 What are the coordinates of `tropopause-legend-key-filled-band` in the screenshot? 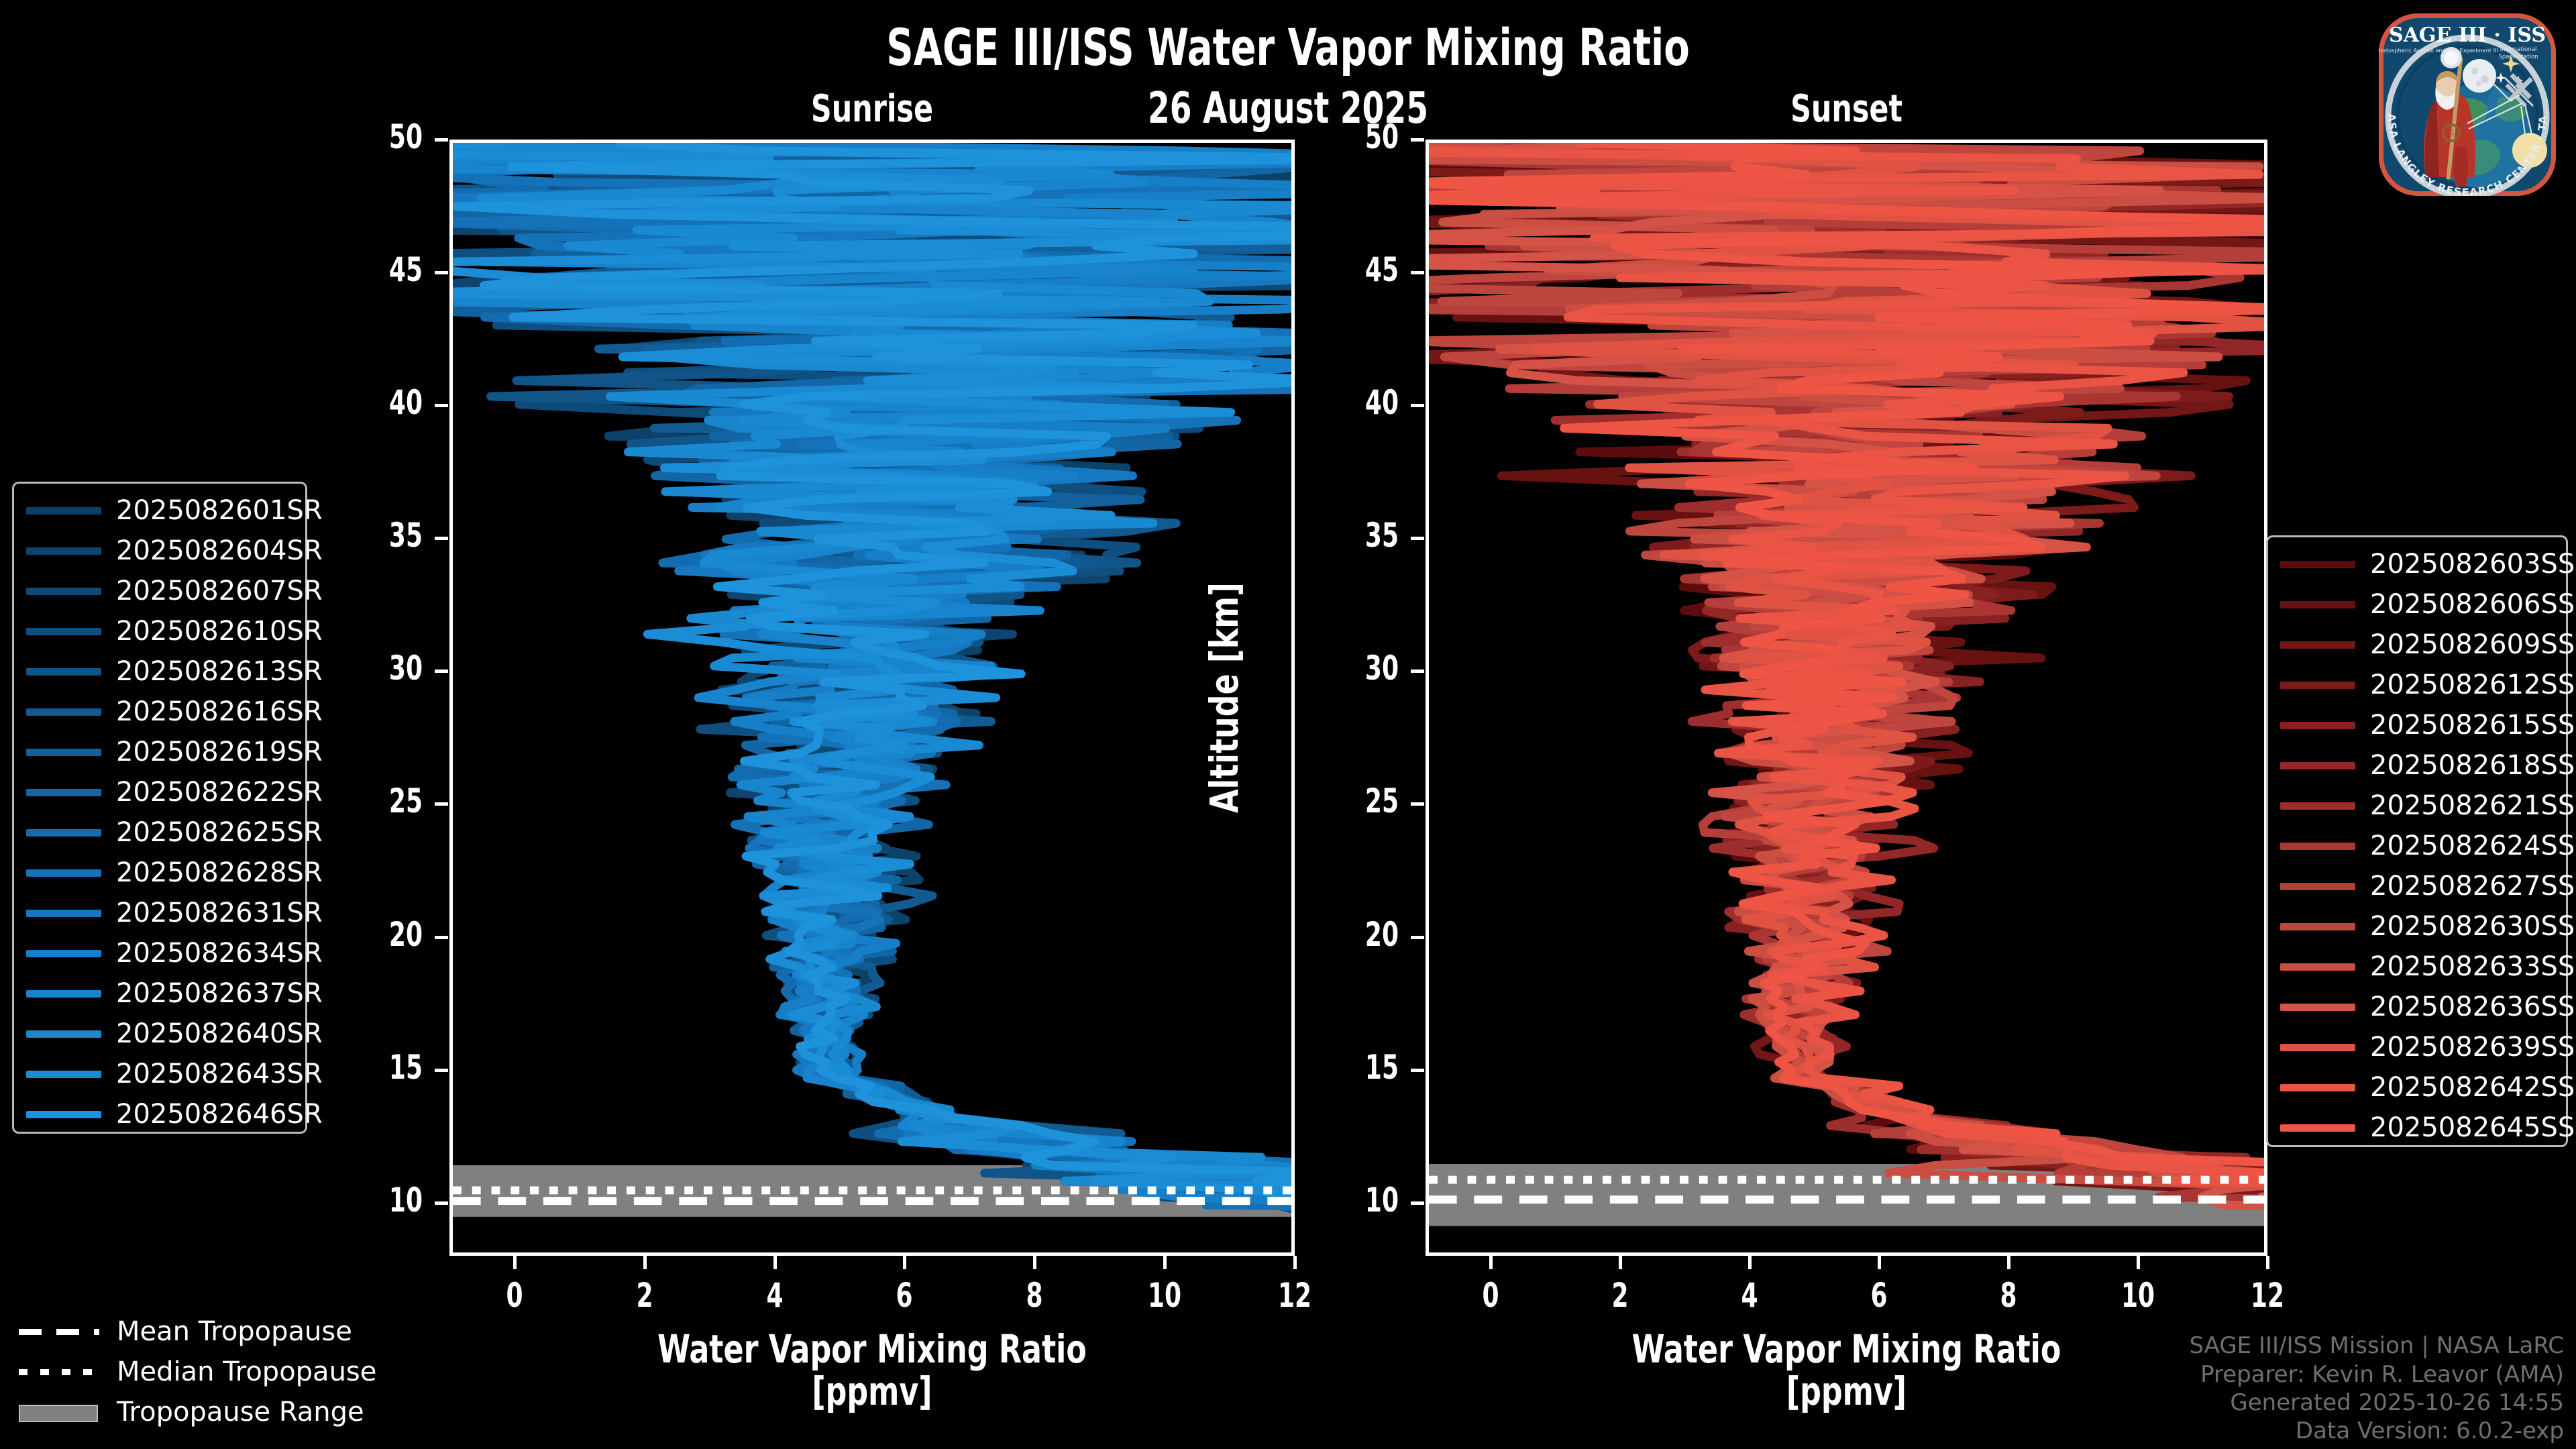 It's located at (59, 1412).